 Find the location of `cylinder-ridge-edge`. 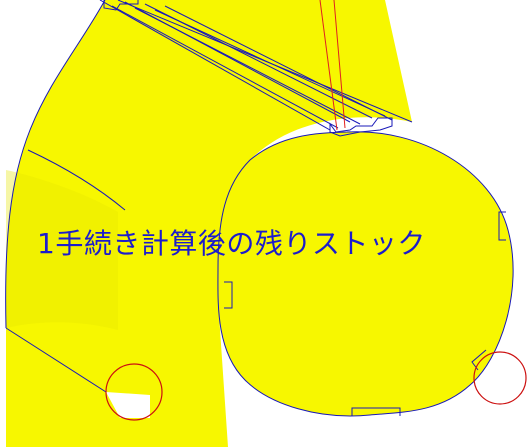

cylinder-ridge-edge is located at coordinates (76, 180).